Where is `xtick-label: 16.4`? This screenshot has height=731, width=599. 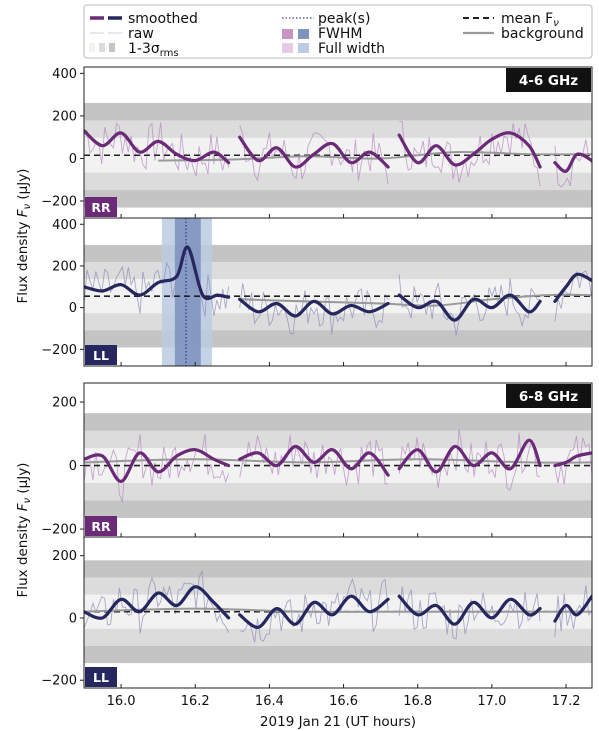
xtick-label: 16.4 is located at coordinates (269, 701).